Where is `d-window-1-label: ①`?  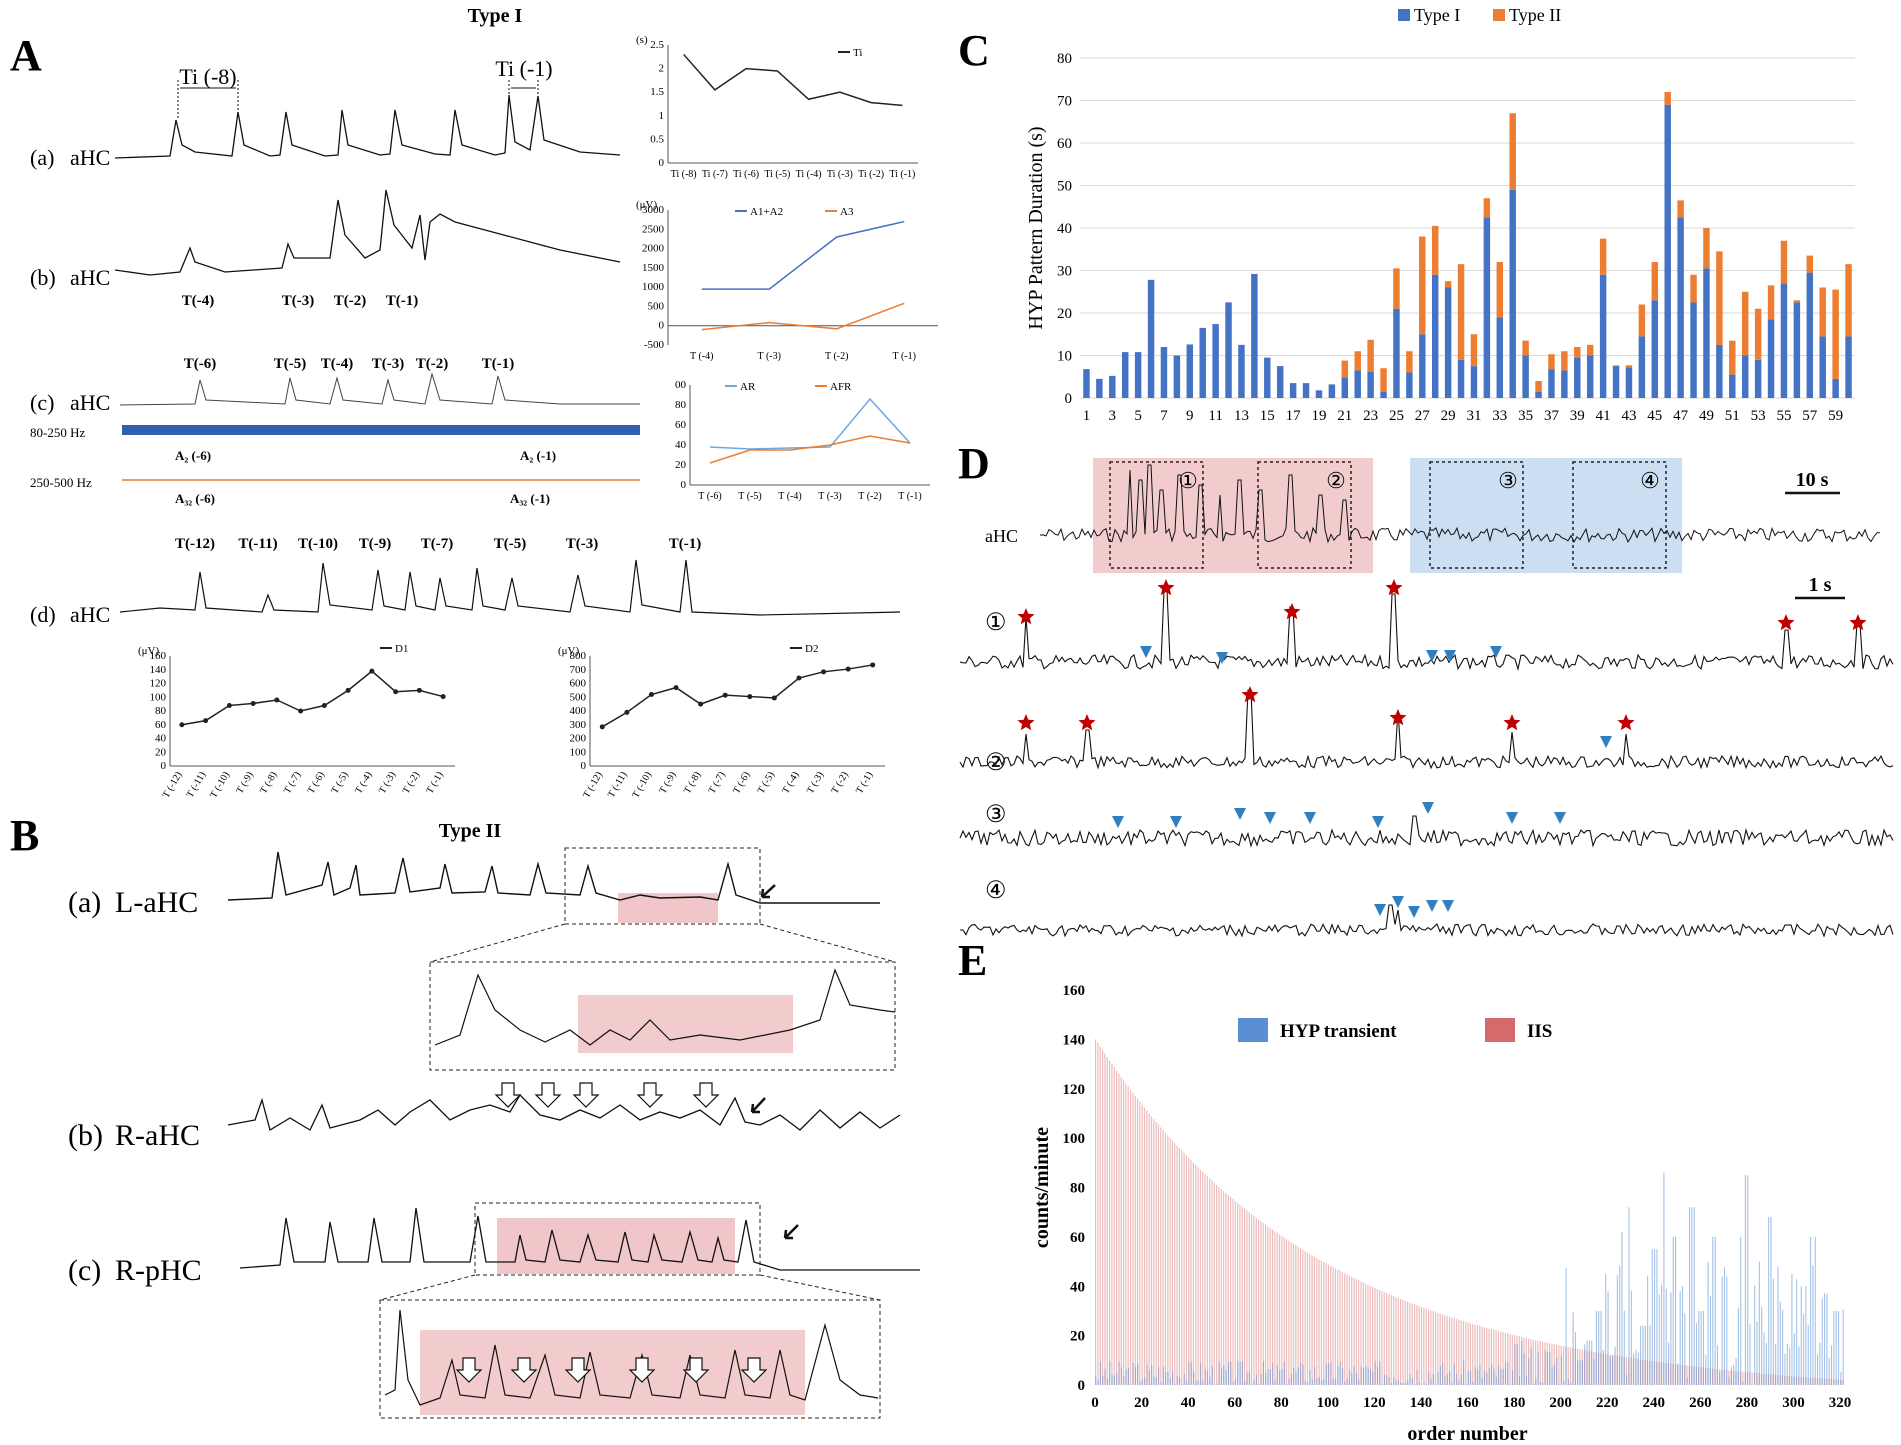 d-window-1-label: ① is located at coordinates (1188, 480).